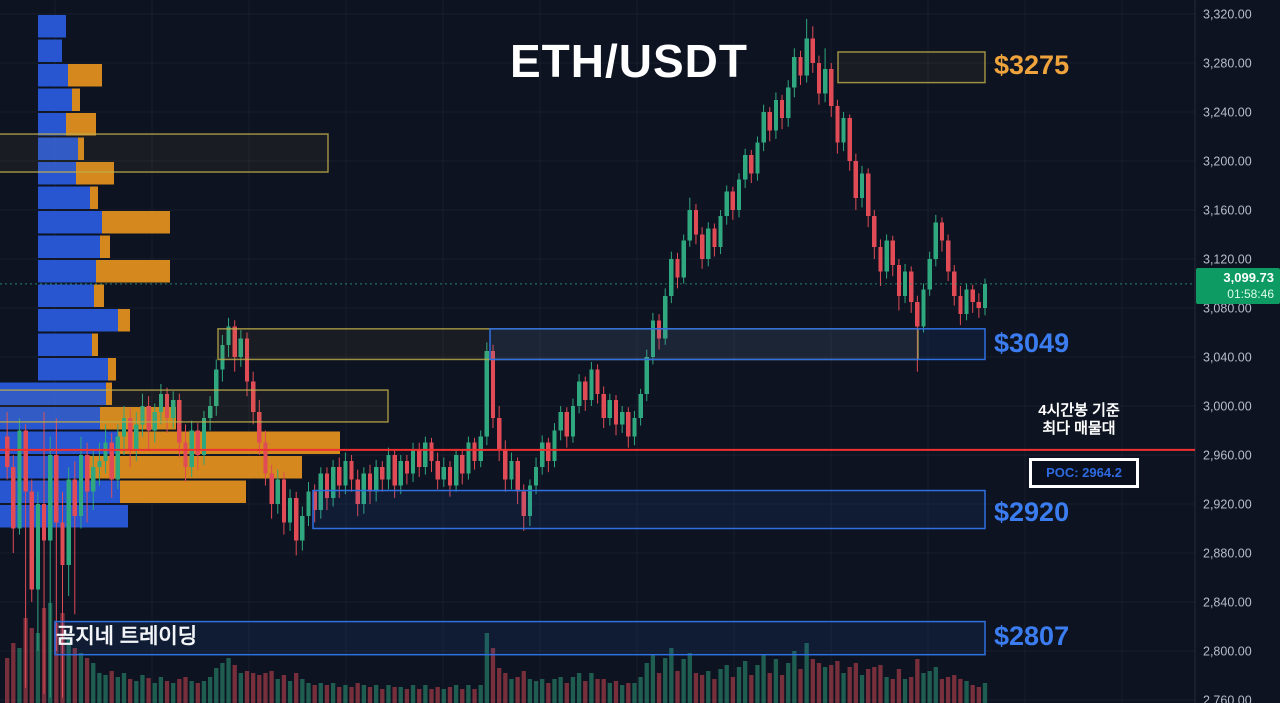 The height and width of the screenshot is (703, 1280). Describe the element at coordinates (1227, 504) in the screenshot. I see `axis-tick-label: 2,920.00` at that location.